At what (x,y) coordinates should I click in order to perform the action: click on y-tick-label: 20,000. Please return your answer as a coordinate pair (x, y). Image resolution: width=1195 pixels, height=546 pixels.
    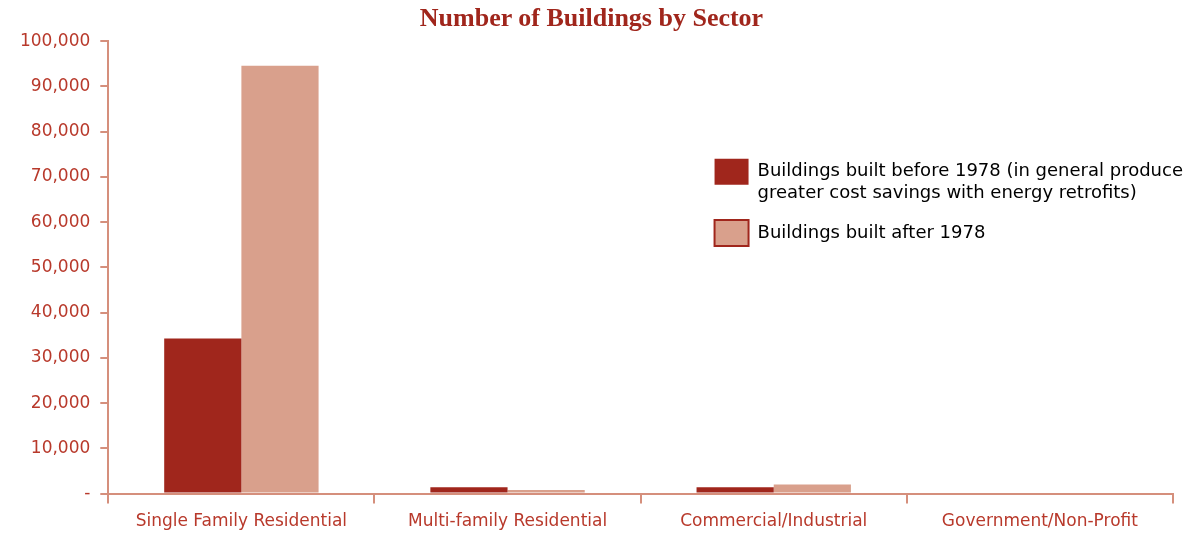
    Looking at the image, I should click on (60, 401).